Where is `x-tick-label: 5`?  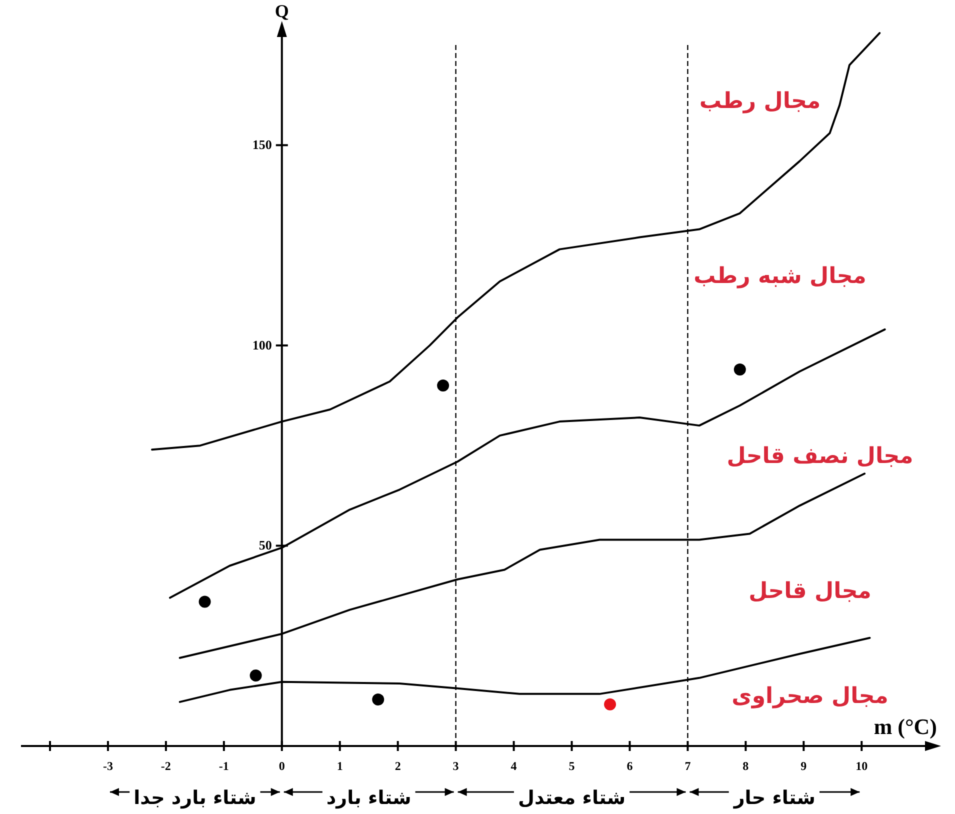
x-tick-label: 5 is located at coordinates (571, 766).